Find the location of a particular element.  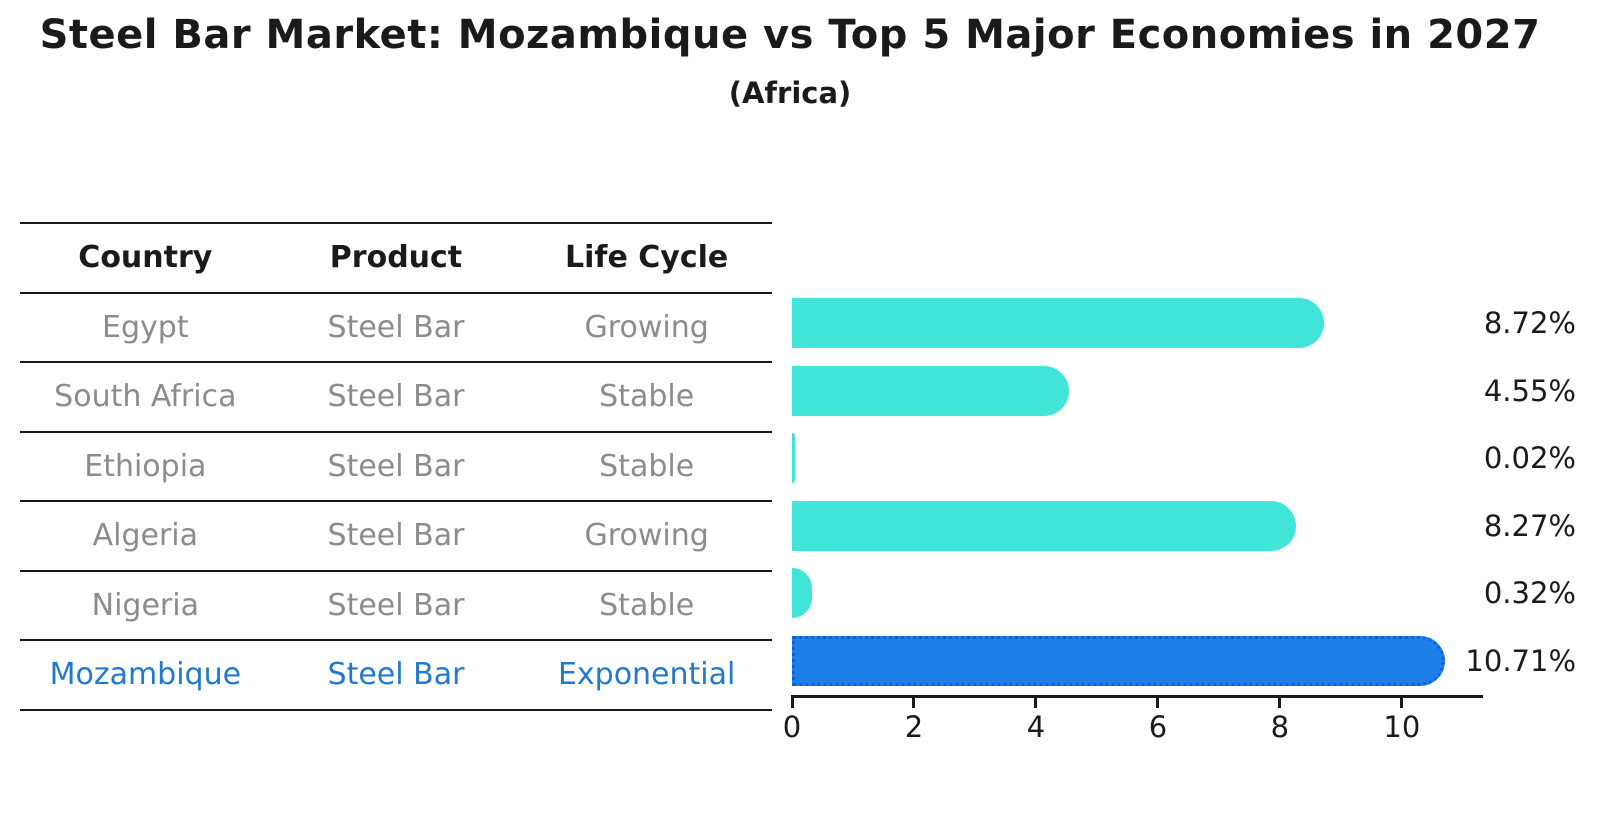

cell-country: Algeria is located at coordinates (145, 536).